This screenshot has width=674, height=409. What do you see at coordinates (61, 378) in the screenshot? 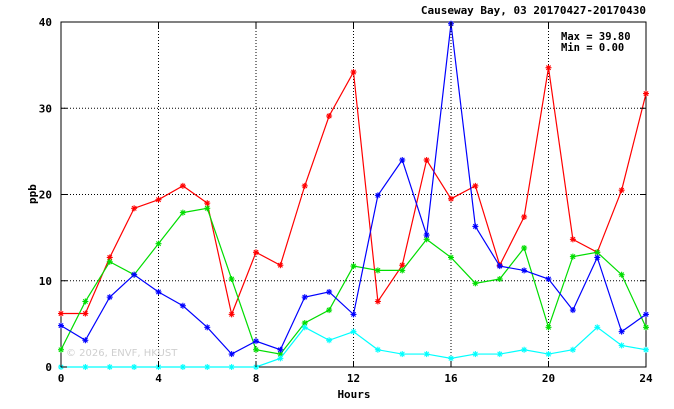
I see `x-tick-label: 0` at bounding box center [61, 378].